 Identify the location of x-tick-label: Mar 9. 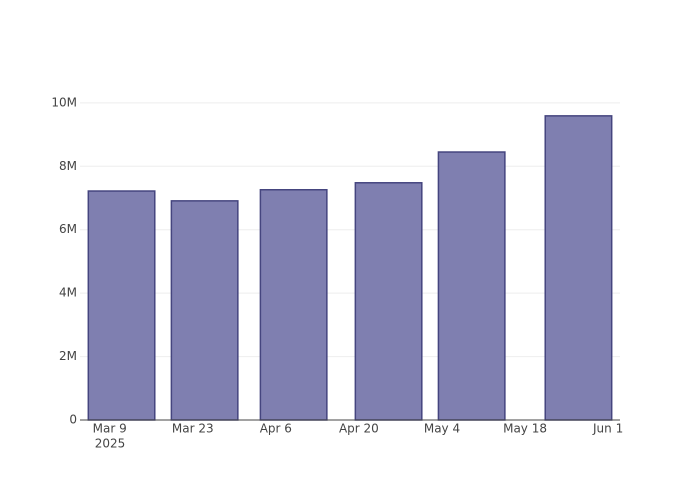
(110, 429).